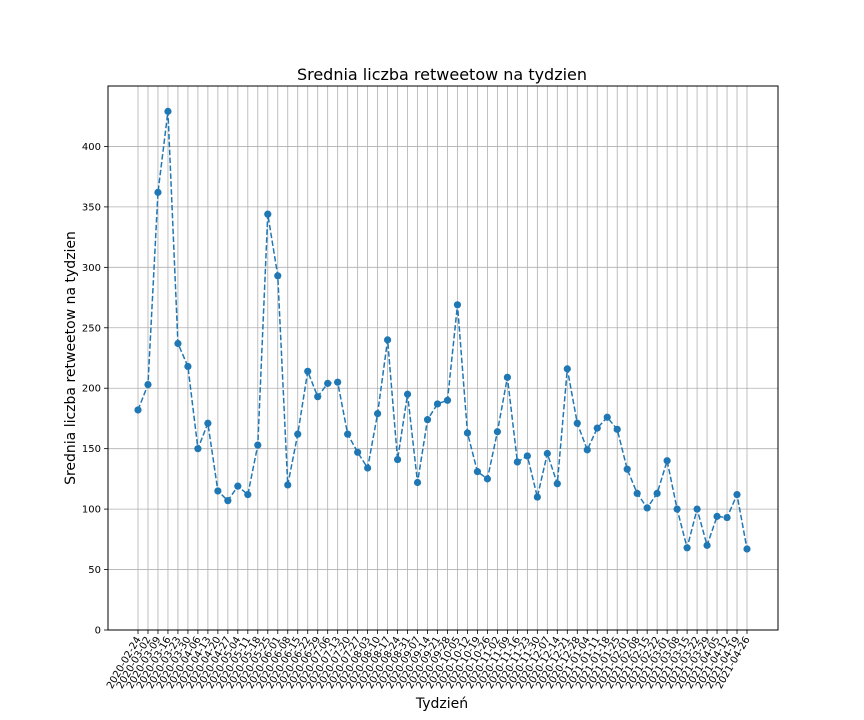 Image resolution: width=864 pixels, height=720 pixels. I want to click on y-axis-title: Srednia liczba retweetow na tydzien, so click(71, 358).